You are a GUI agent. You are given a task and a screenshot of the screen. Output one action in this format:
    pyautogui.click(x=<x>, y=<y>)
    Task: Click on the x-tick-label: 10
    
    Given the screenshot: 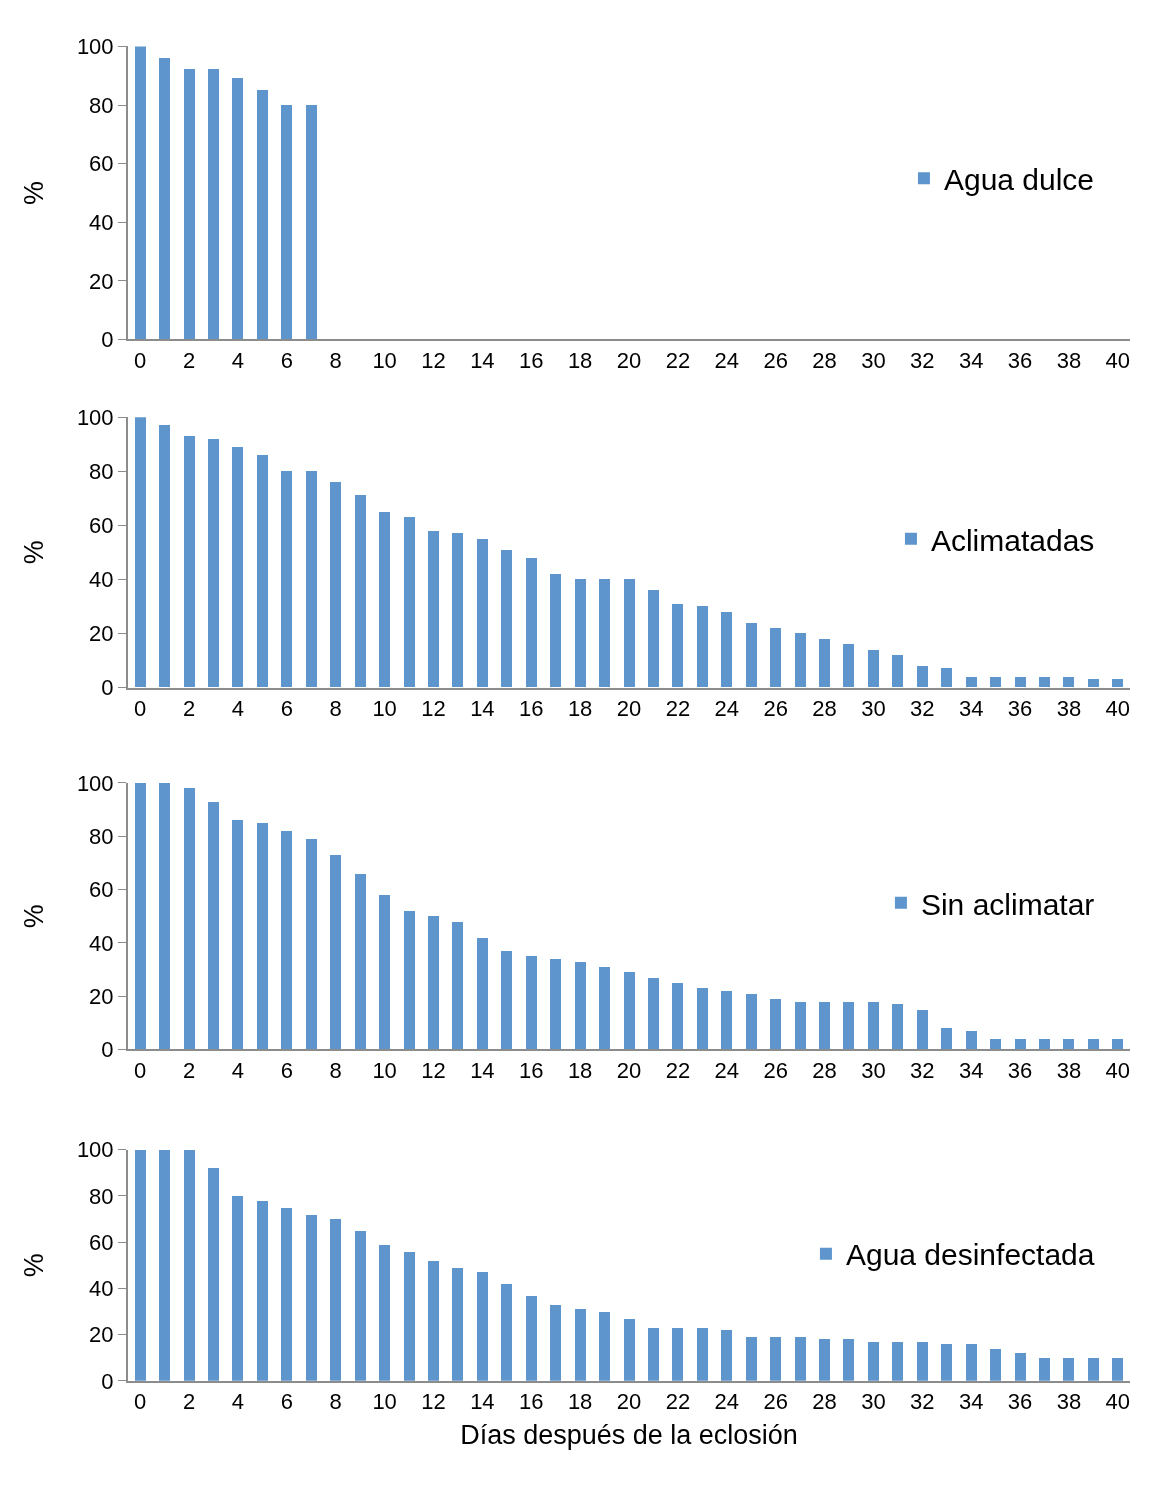 What is the action you would take?
    pyautogui.click(x=384, y=1070)
    